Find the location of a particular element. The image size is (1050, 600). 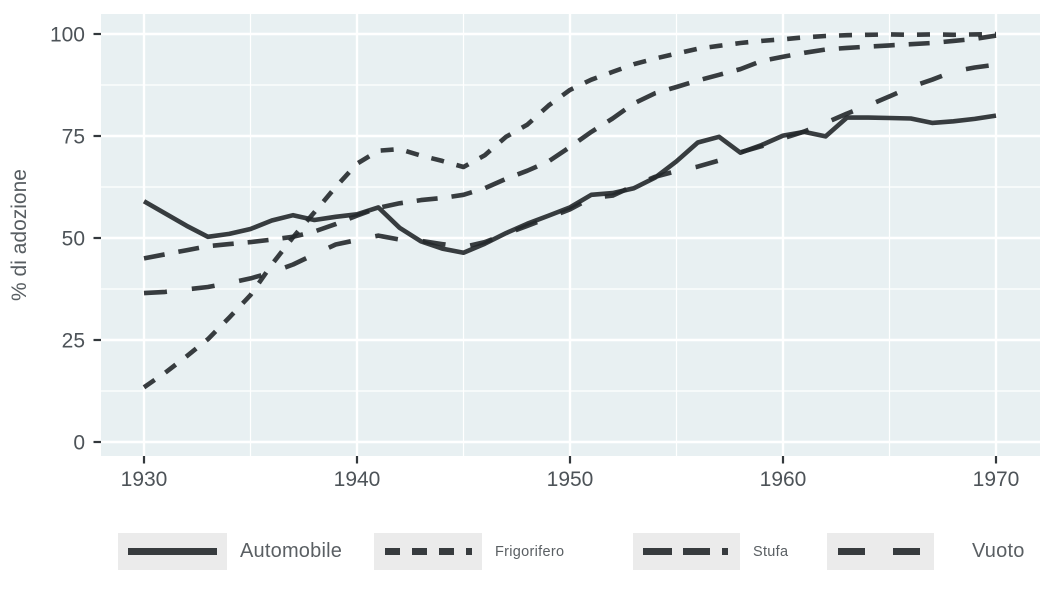

x-tick-label-1970: 1970 is located at coordinates (996, 479).